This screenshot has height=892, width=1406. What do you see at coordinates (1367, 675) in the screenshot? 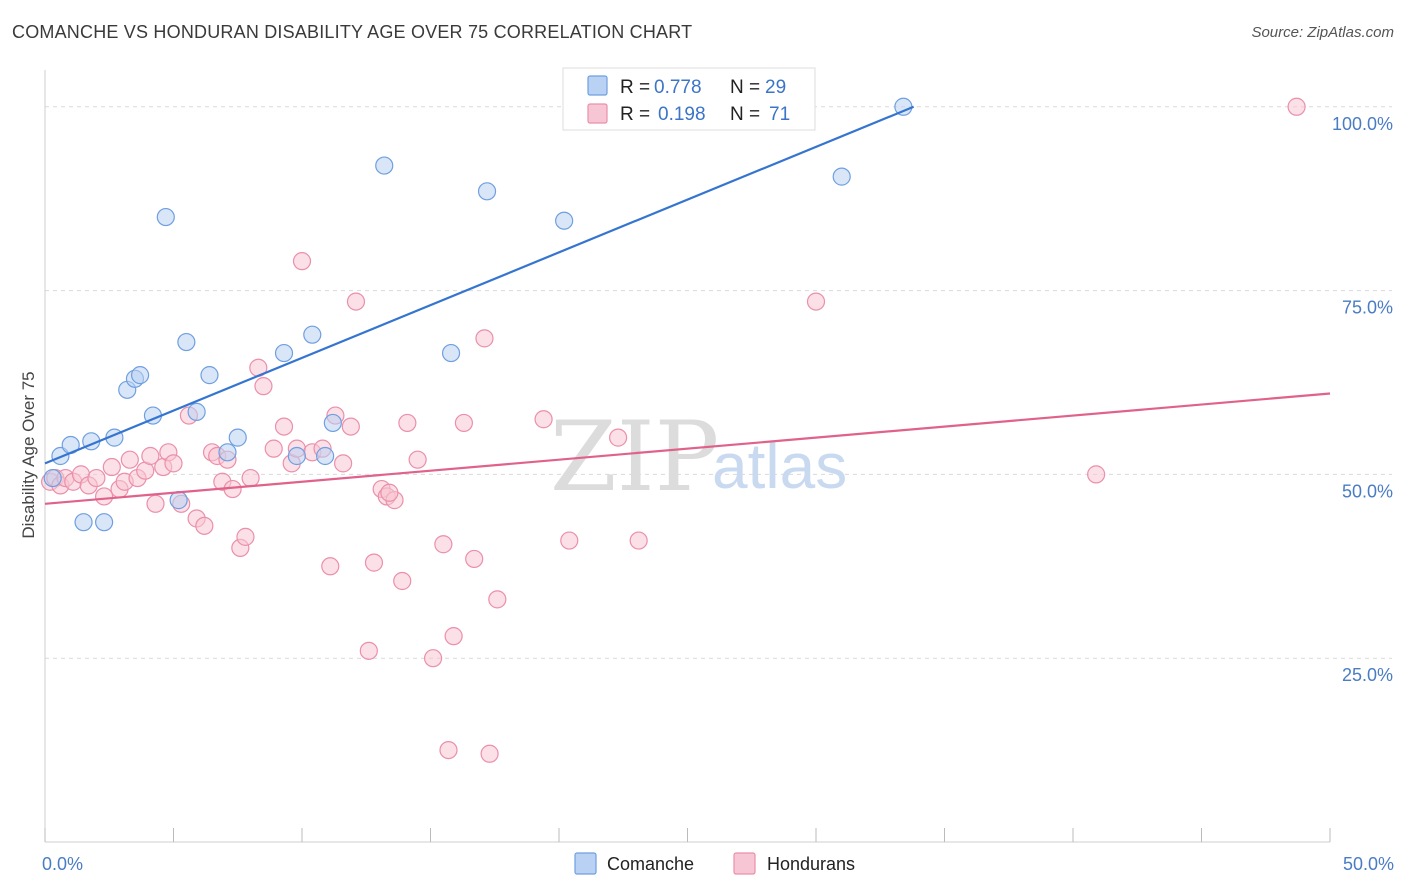
I see `y-tick-label: 25.0%` at bounding box center [1367, 675].